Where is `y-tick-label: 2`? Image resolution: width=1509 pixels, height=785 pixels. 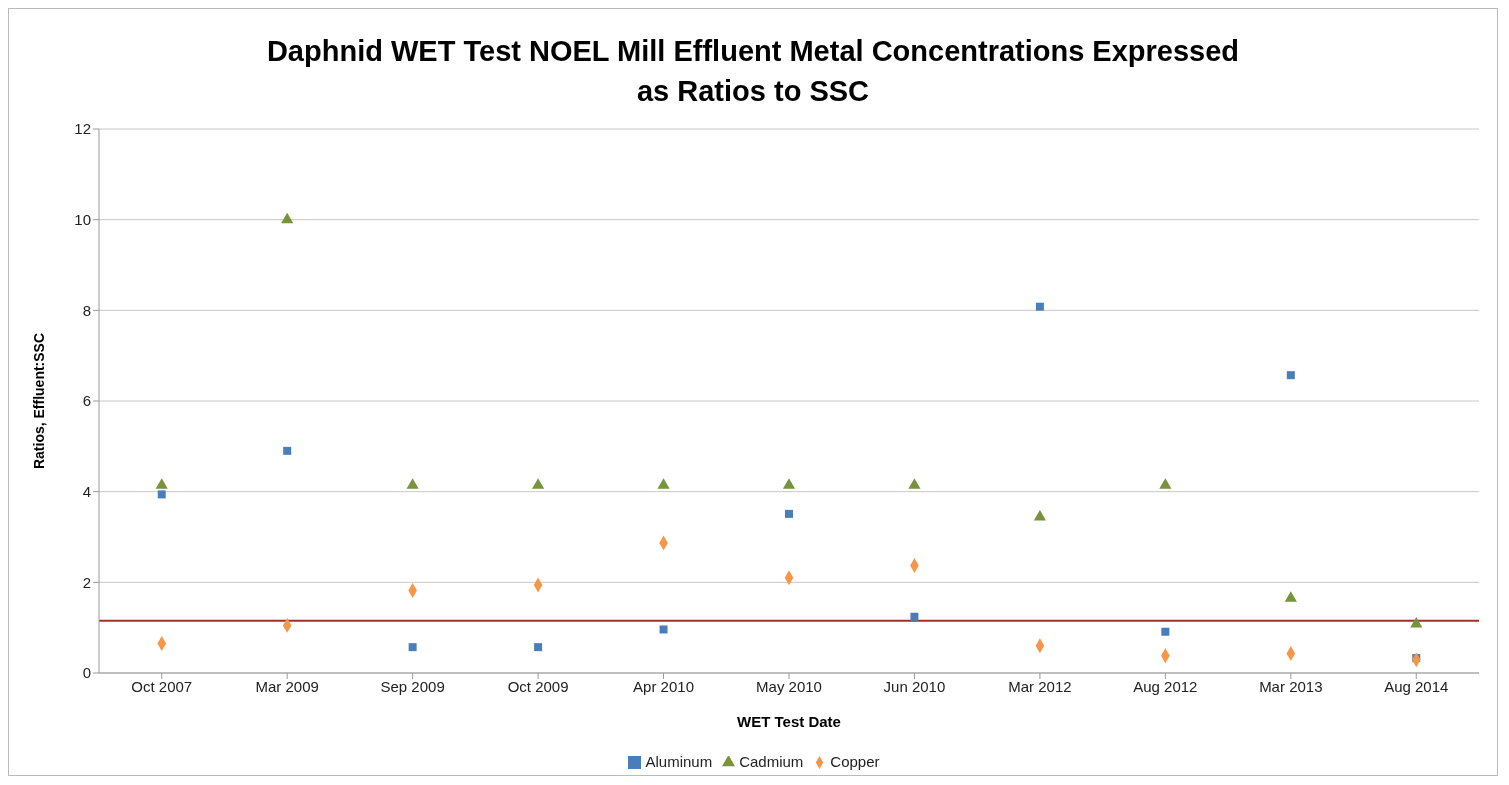
y-tick-label: 2 is located at coordinates (86, 582).